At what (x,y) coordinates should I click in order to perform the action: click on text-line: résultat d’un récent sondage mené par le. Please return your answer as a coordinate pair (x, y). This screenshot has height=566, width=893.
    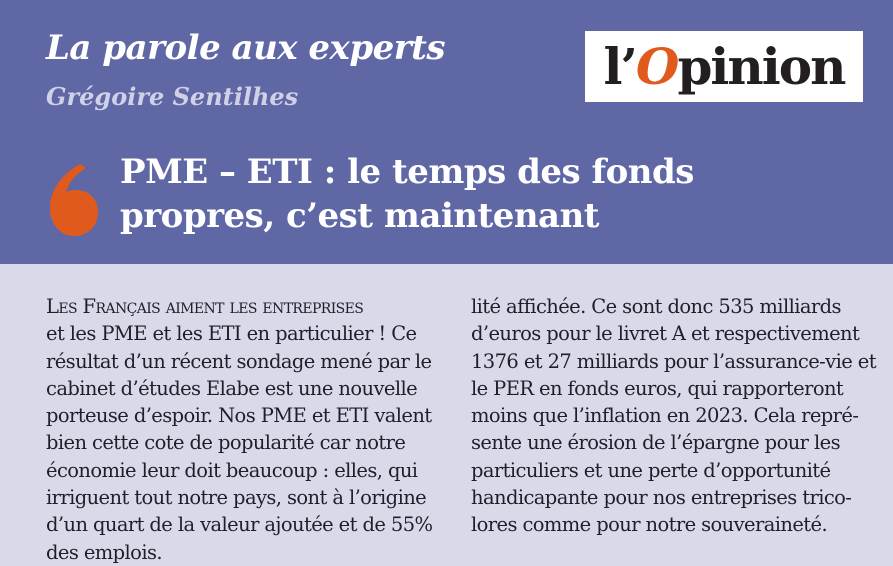
    Looking at the image, I should click on (239, 361).